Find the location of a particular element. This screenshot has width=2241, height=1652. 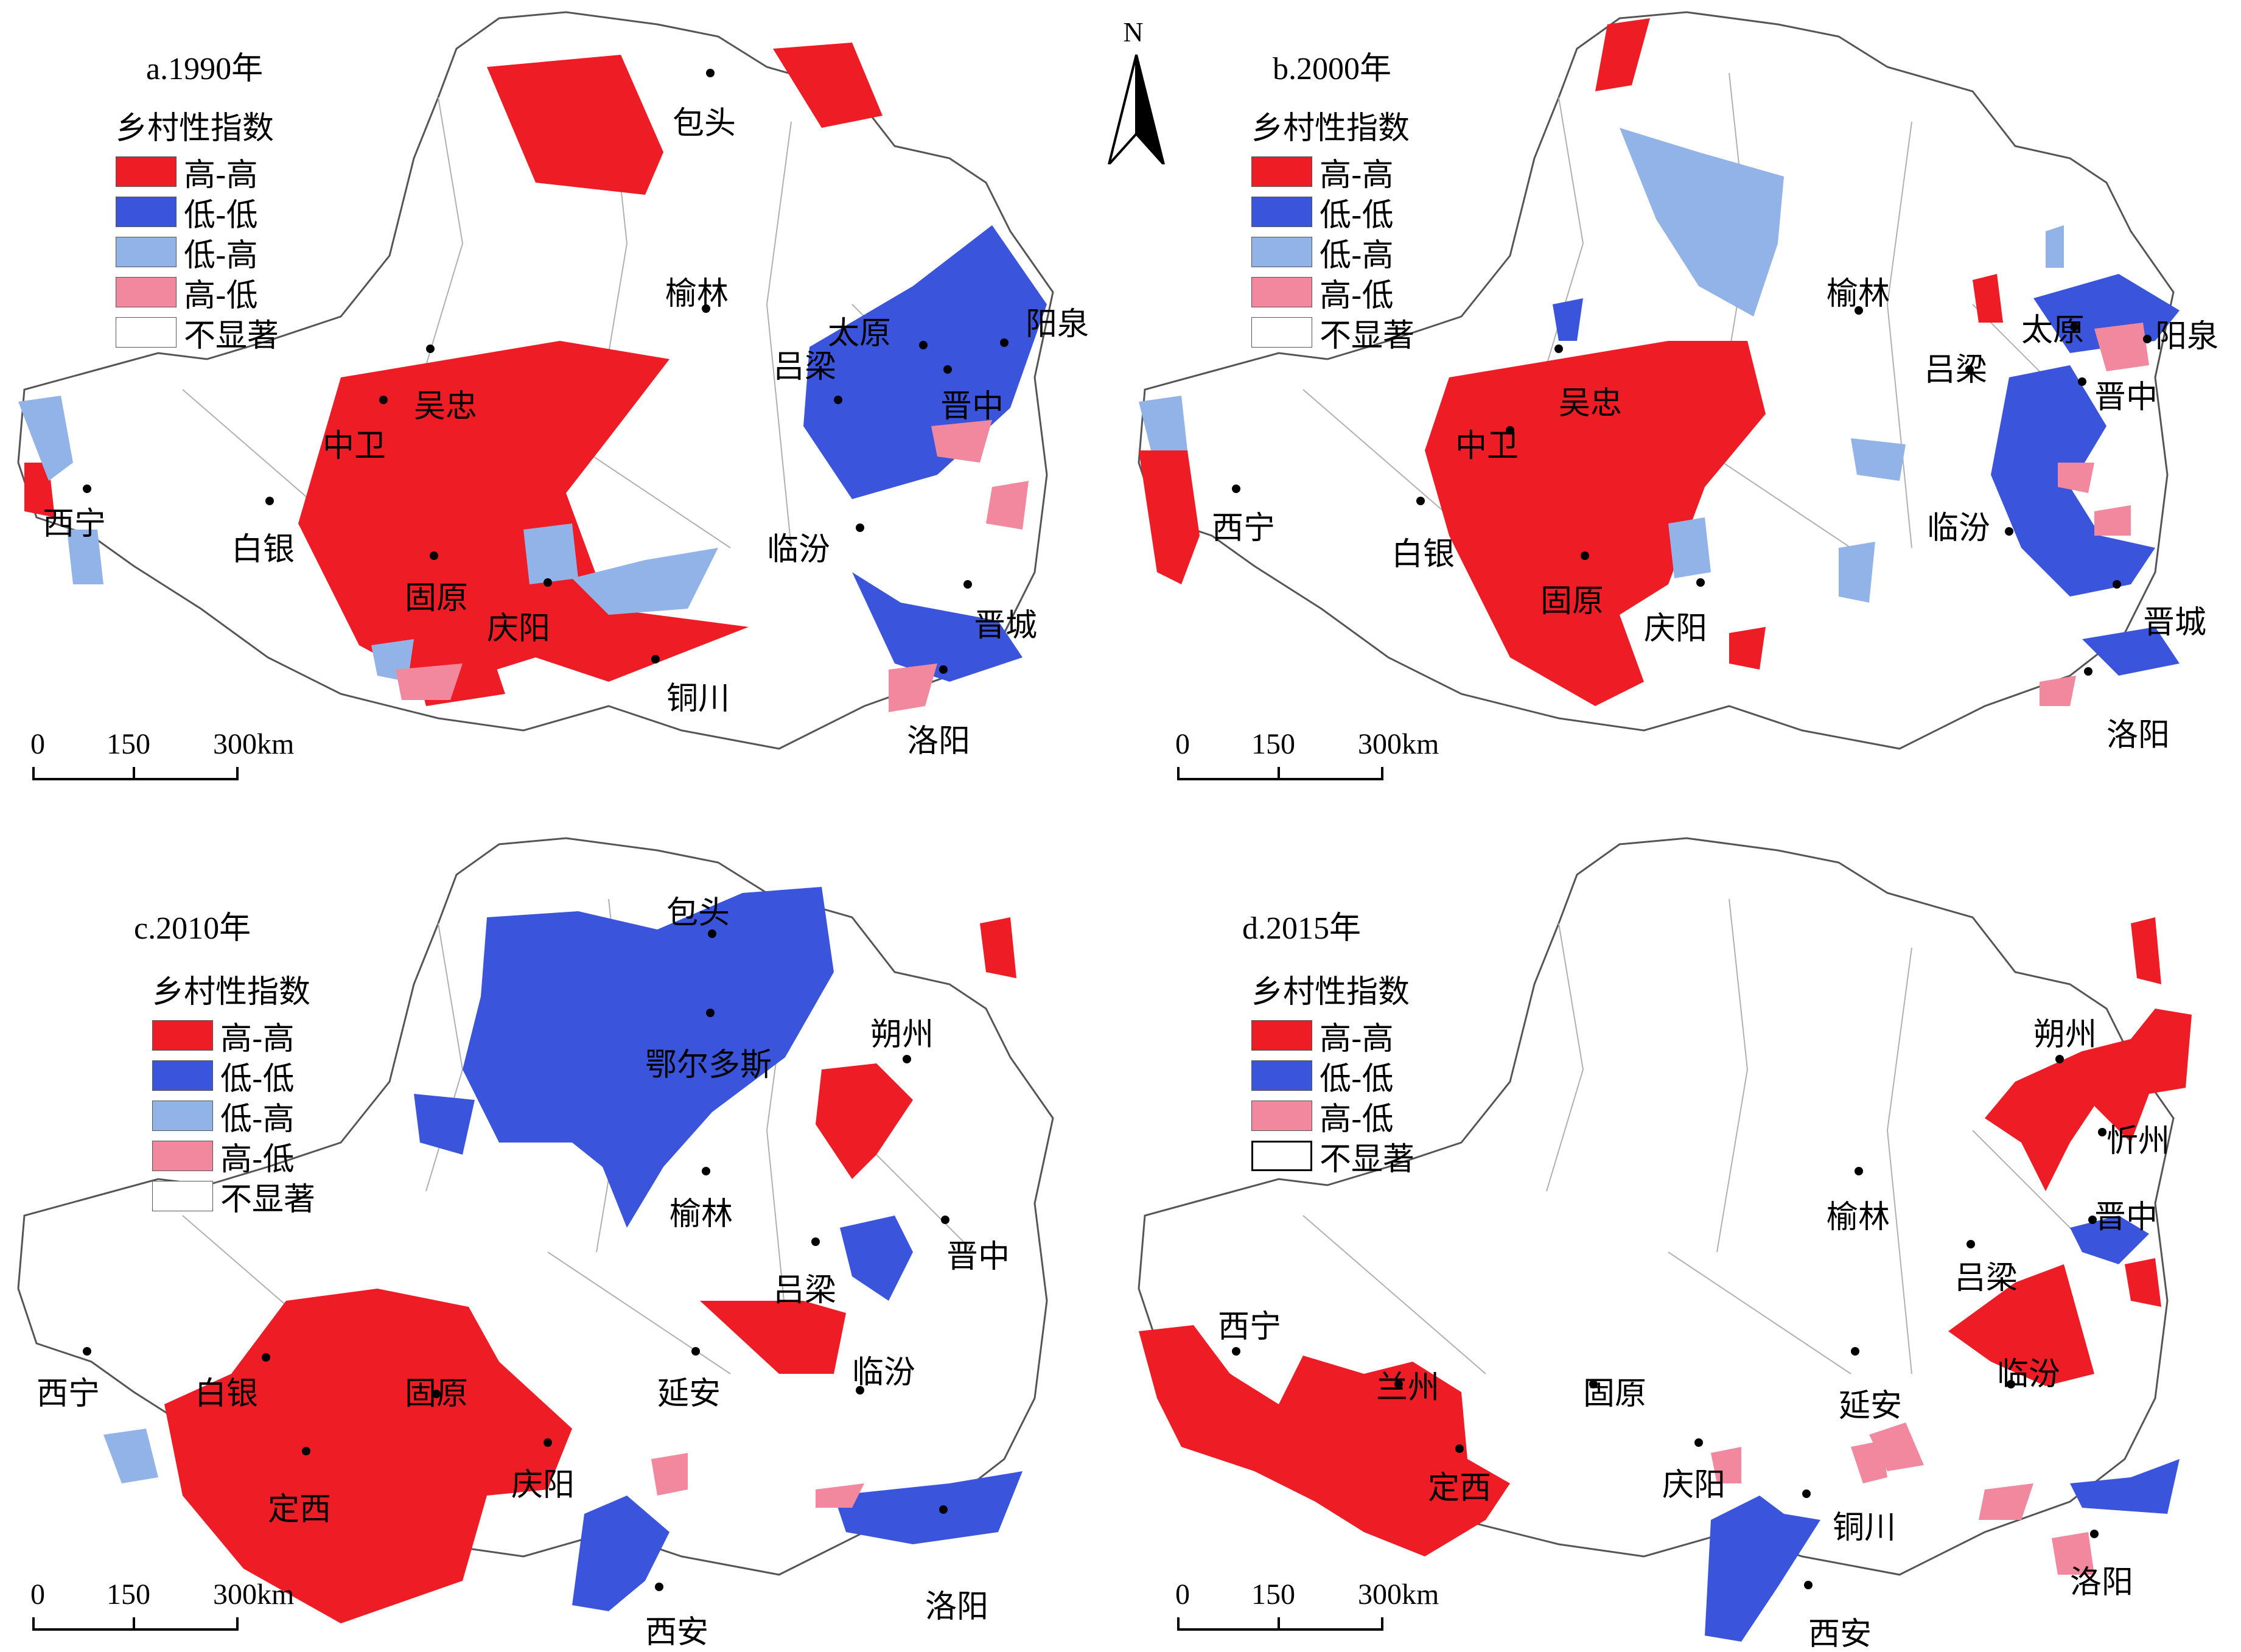

city-label: 鄂尔多斯 is located at coordinates (709, 1065).